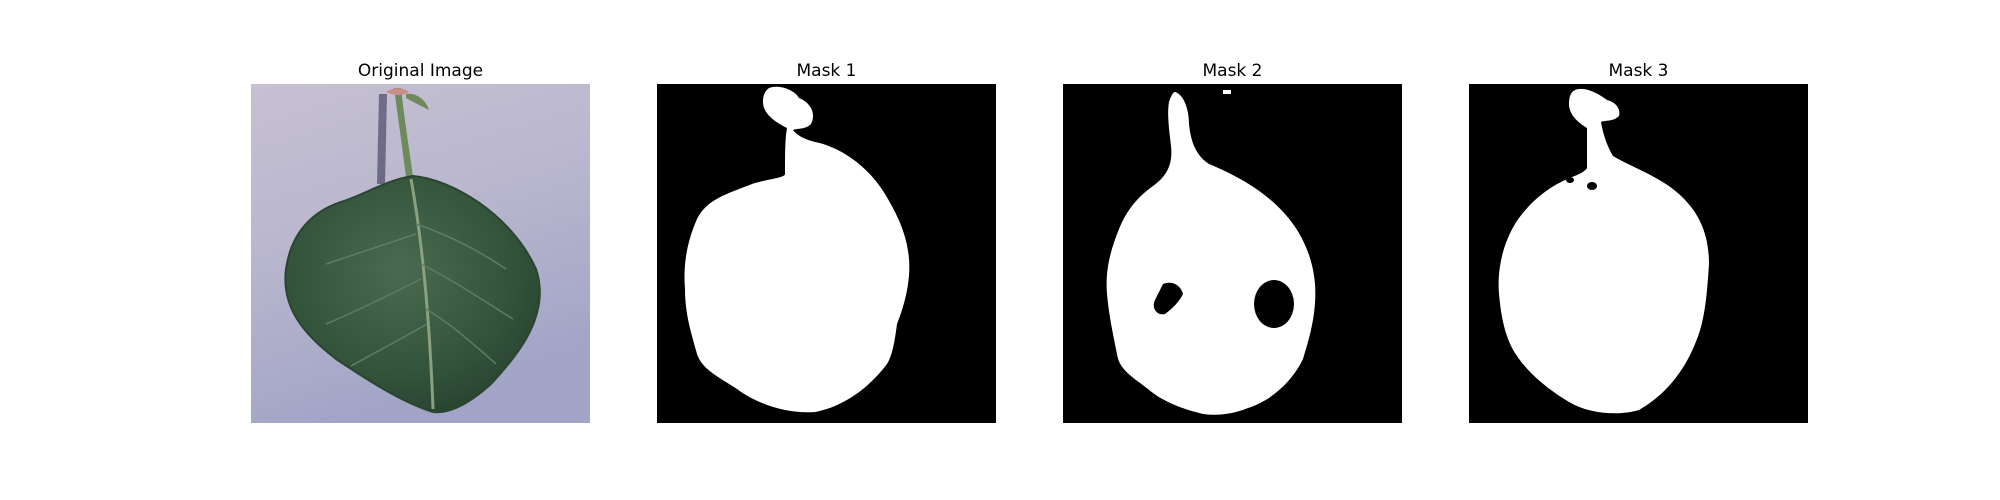 The image size is (2000, 500). Describe the element at coordinates (826, 71) in the screenshot. I see `panel-title: Mask 1` at that location.